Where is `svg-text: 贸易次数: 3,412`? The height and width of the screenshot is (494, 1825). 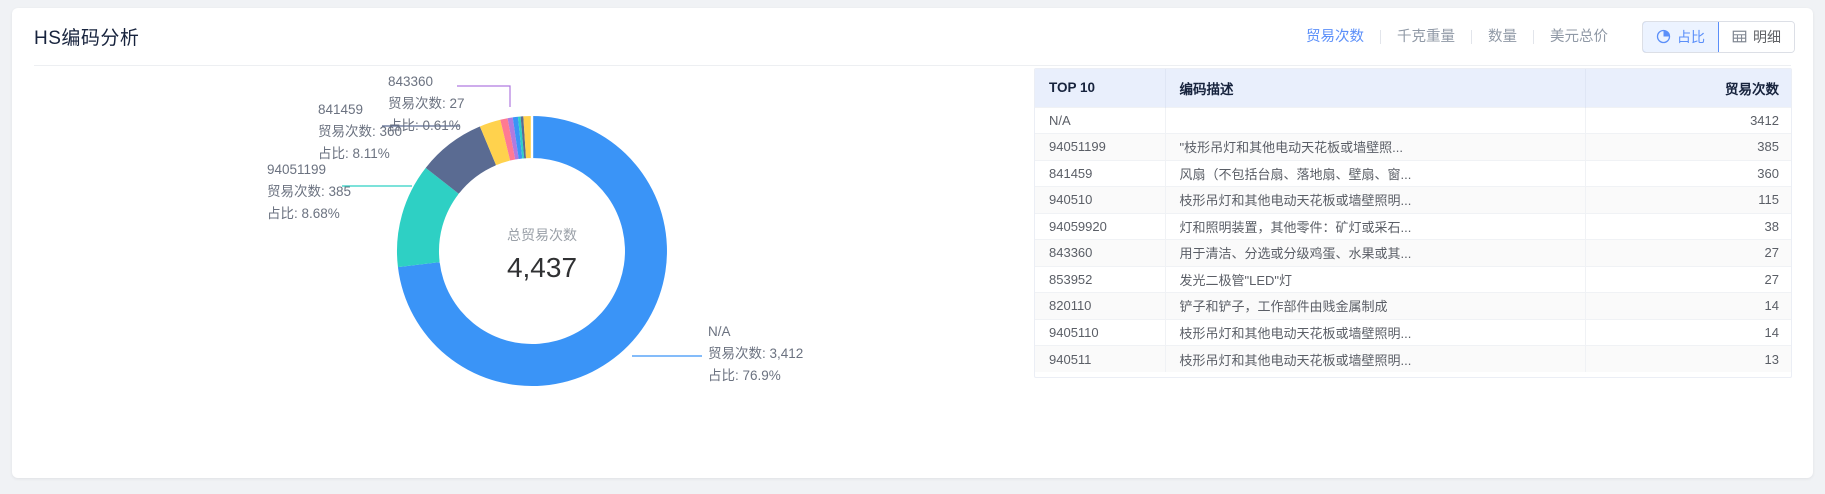 svg-text: 贸易次数: 3,412 is located at coordinates (755, 353).